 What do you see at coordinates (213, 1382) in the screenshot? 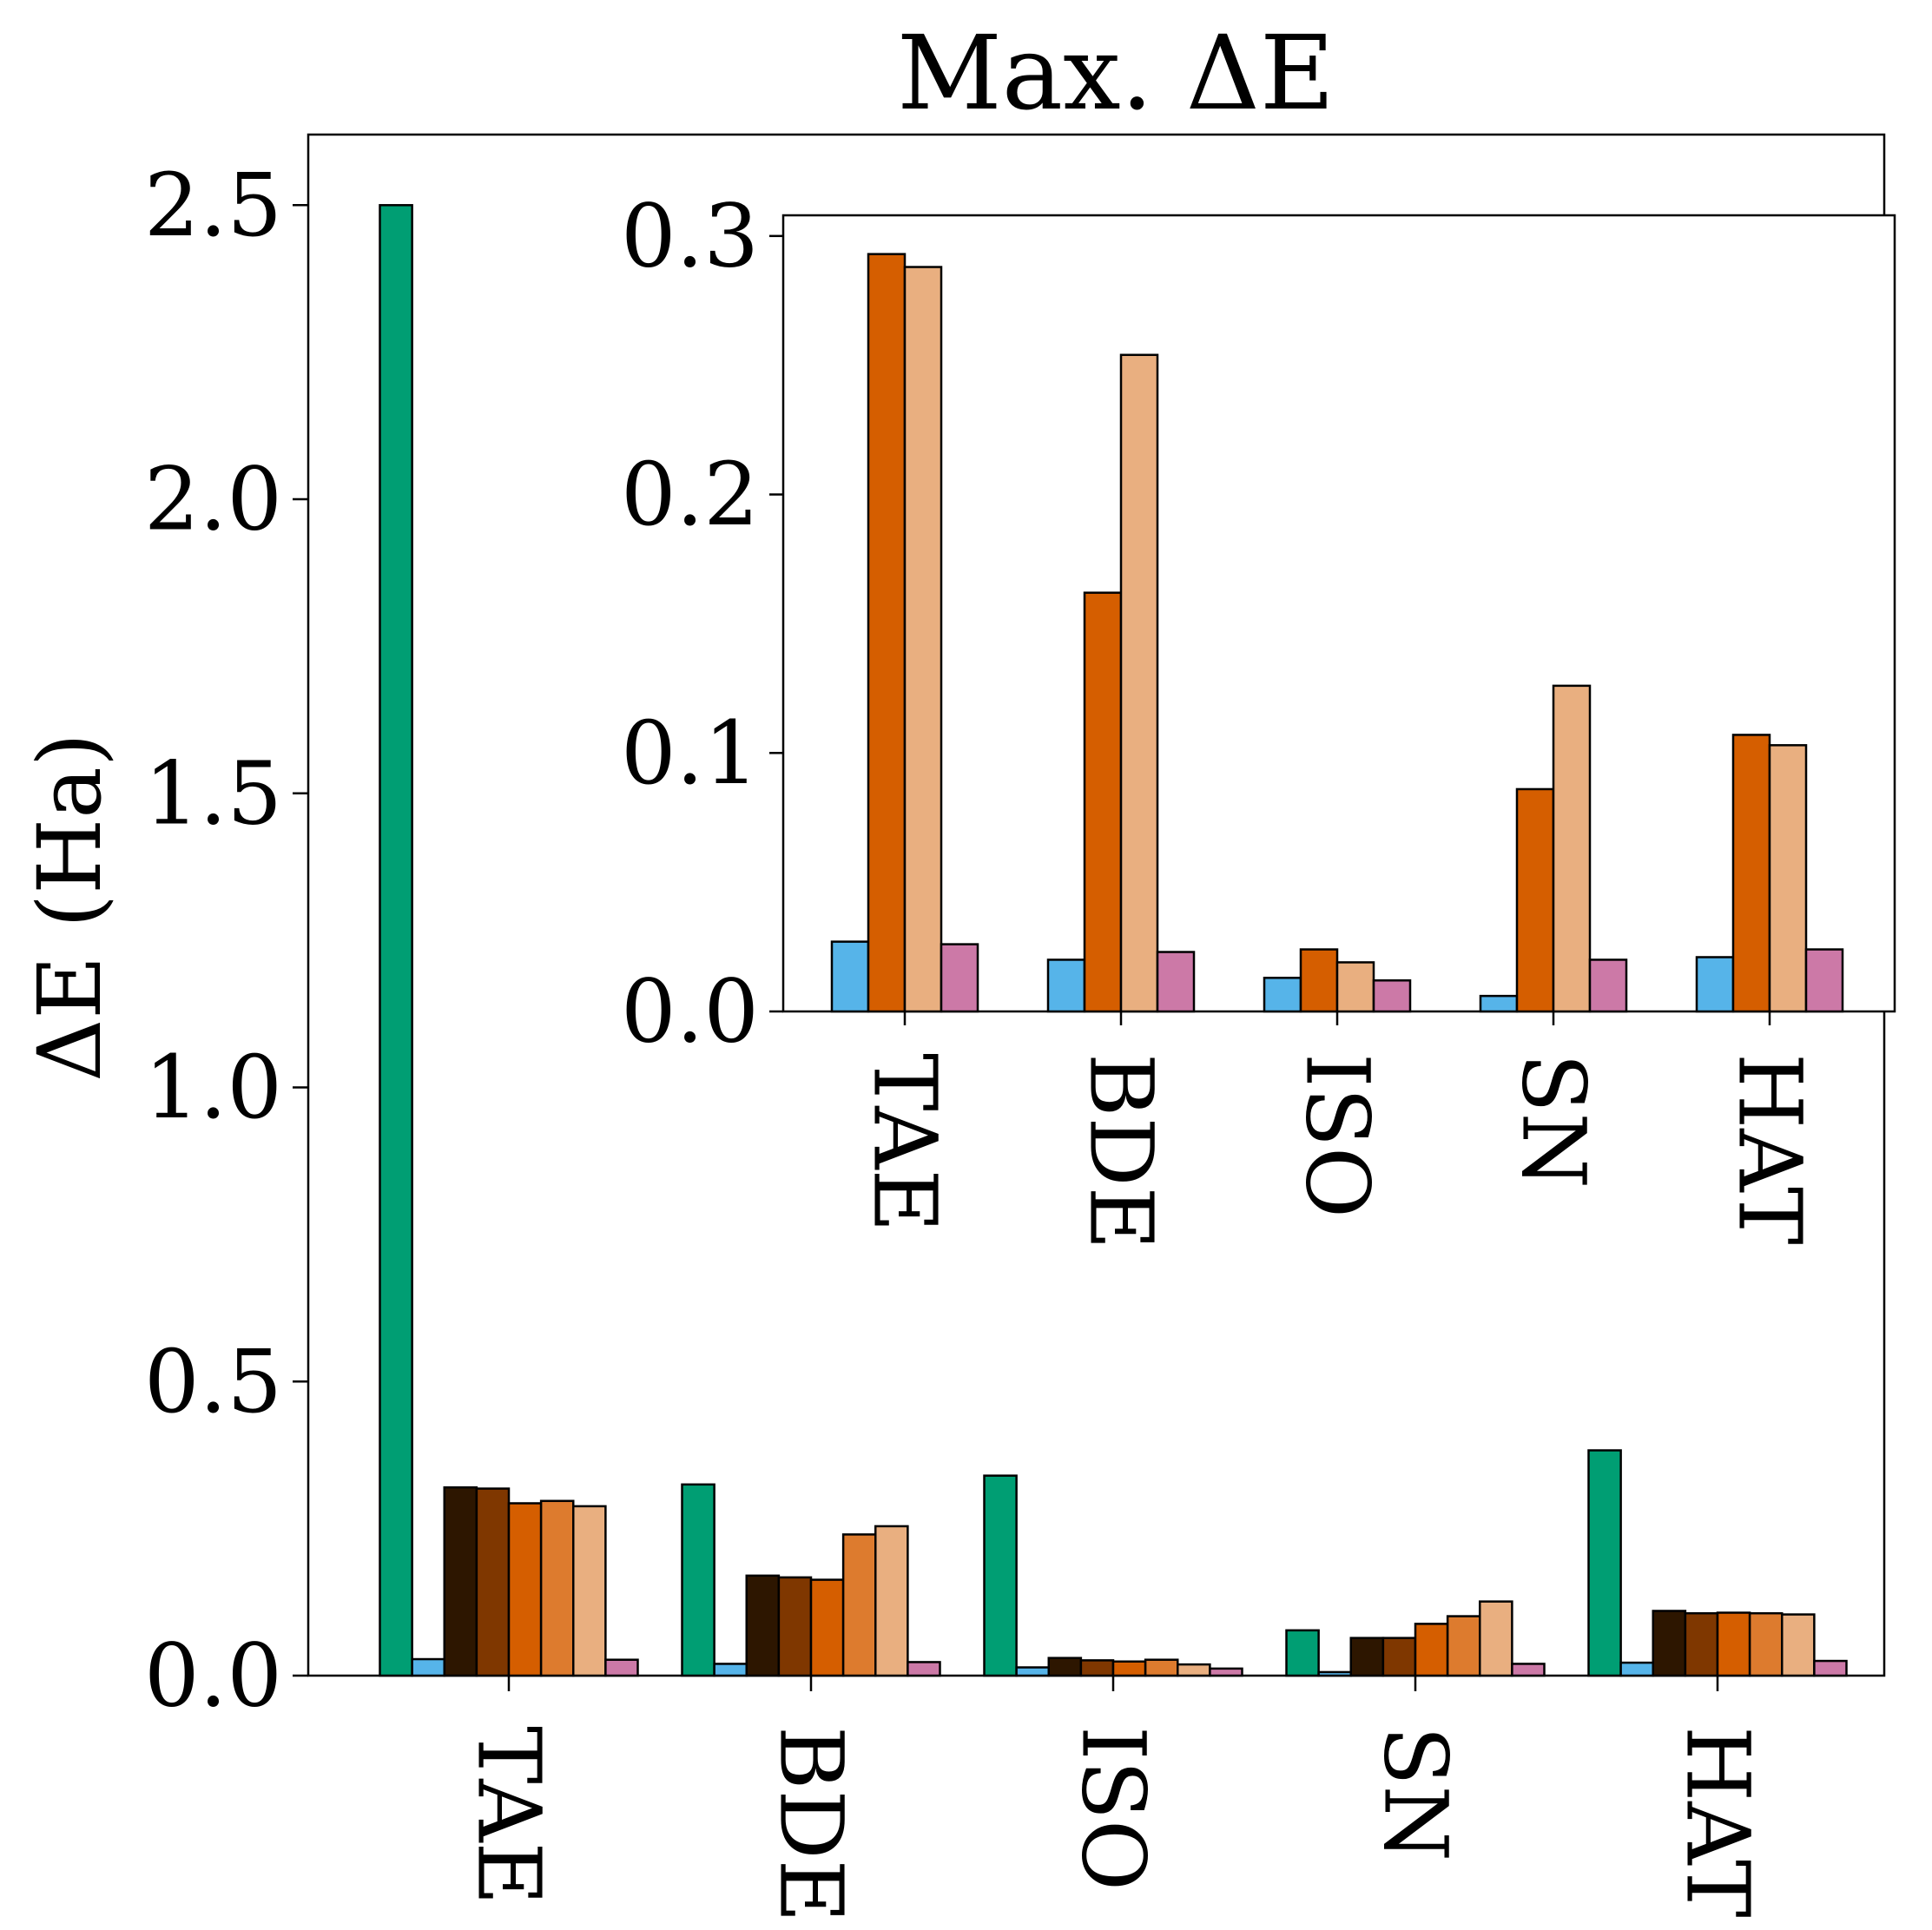
I see `main-y-tick-label: 0.5` at bounding box center [213, 1382].